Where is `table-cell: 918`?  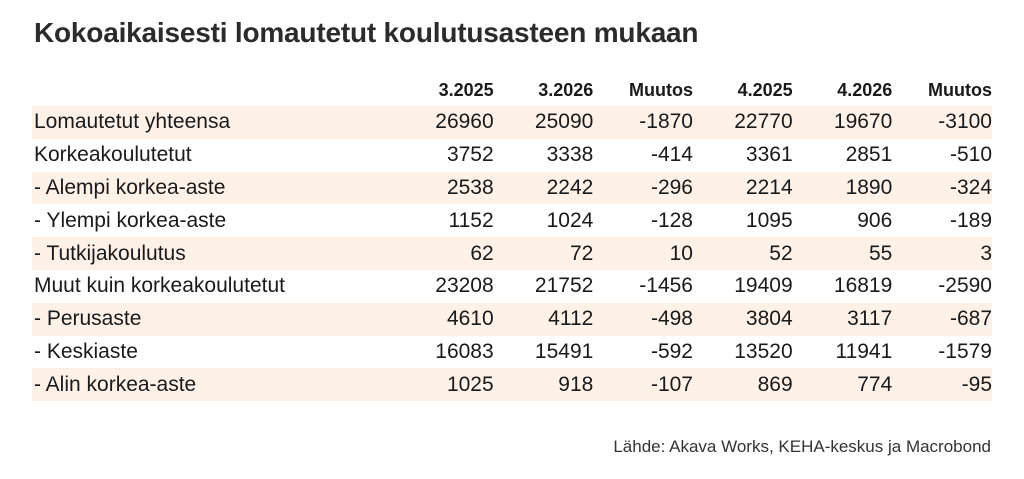 table-cell: 918 is located at coordinates (543, 385).